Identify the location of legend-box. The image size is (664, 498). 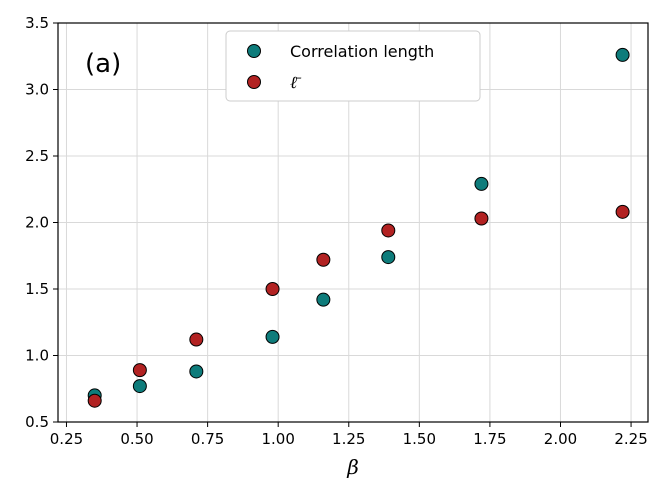
(353, 66).